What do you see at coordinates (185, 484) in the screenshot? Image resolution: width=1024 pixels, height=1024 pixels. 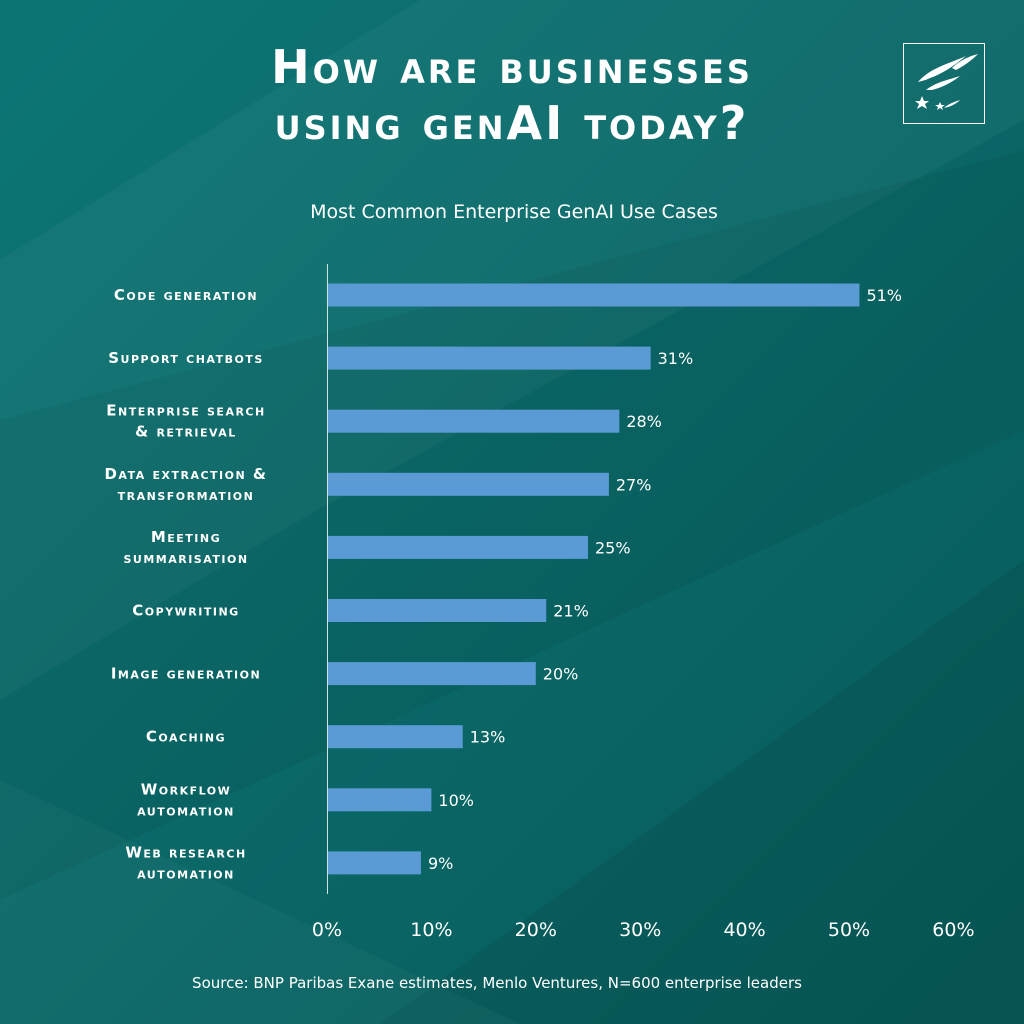 I see `category-label: Data extraction & transformation` at bounding box center [185, 484].